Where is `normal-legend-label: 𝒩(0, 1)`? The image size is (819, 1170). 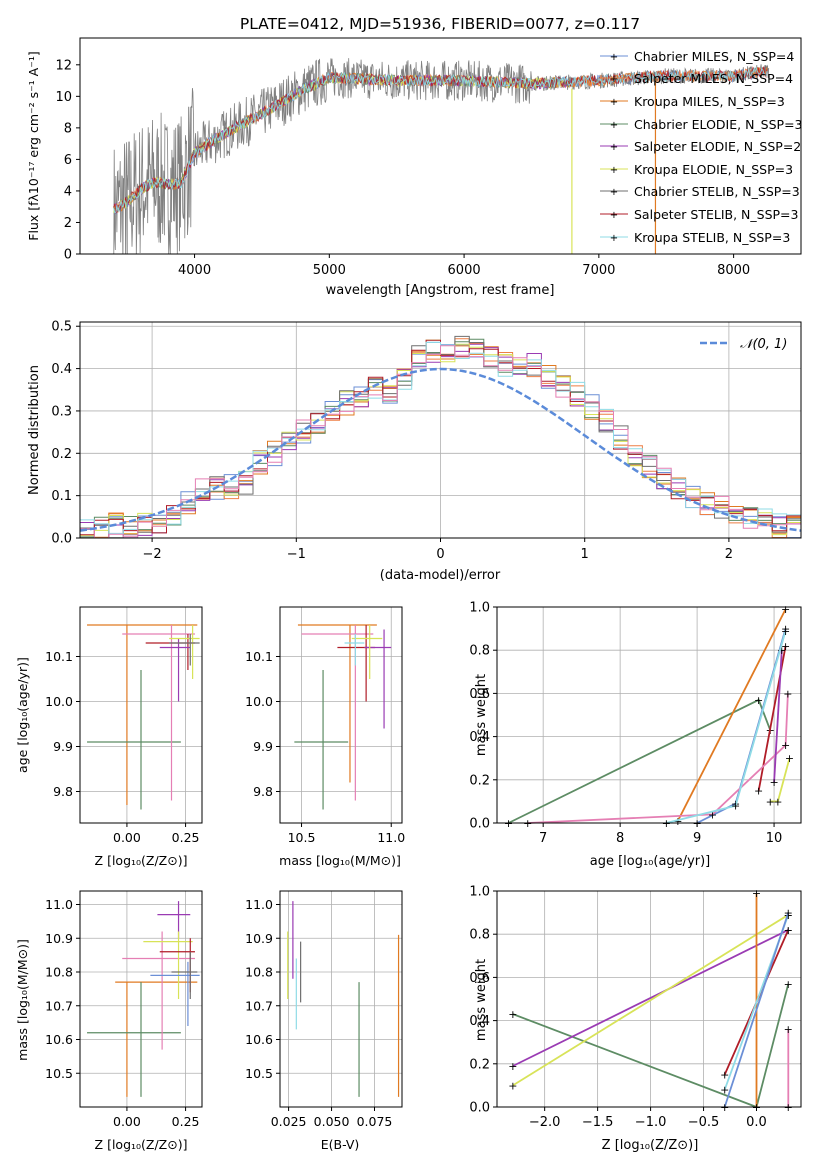
normal-legend-label: 𝒩(0, 1) is located at coordinates (763, 344).